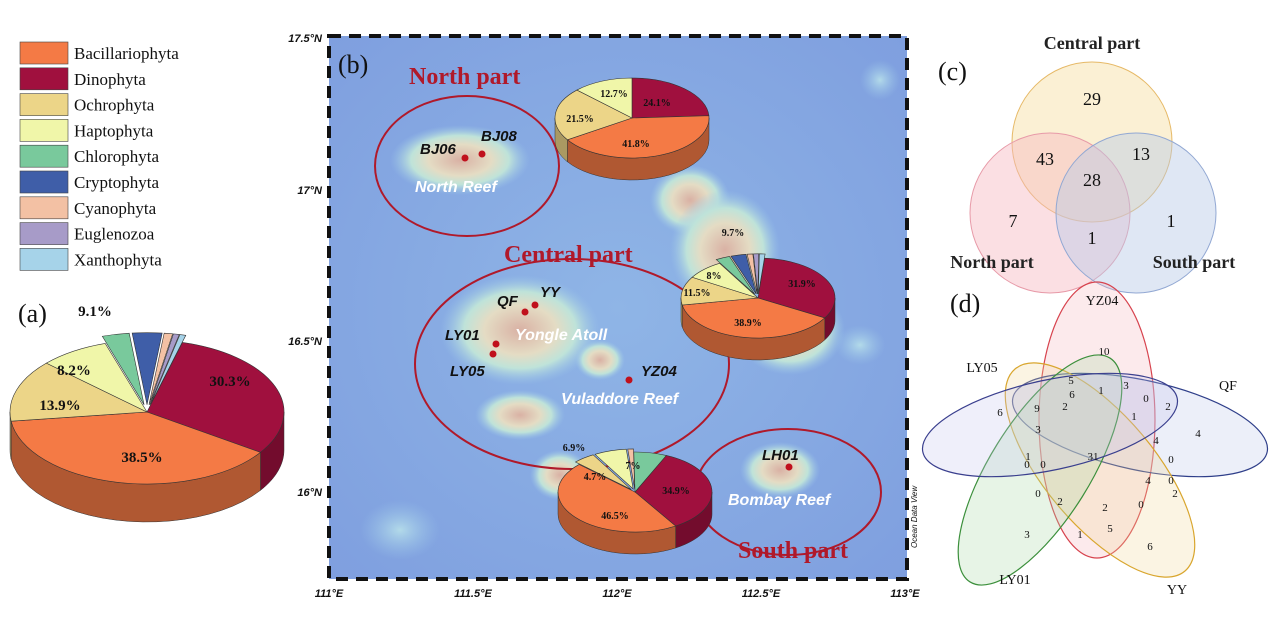 This screenshot has width=1269, height=628. Describe the element at coordinates (114, 234) in the screenshot. I see `legend-label-euglenozoa: Euglenozoa` at that location.